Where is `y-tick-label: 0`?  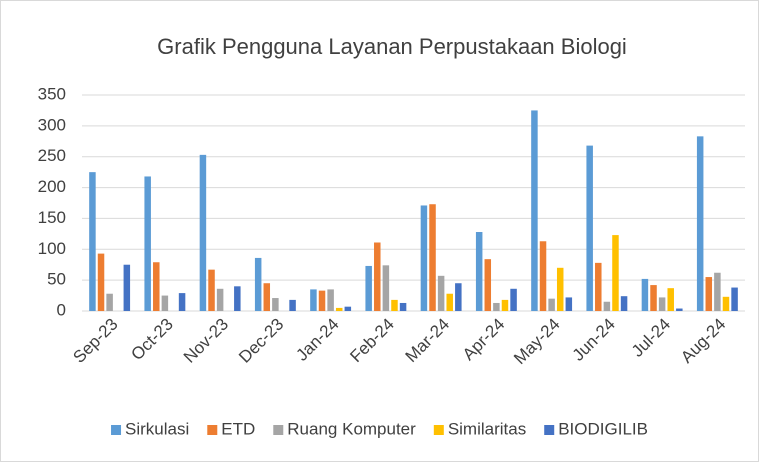 y-tick-label: 0 is located at coordinates (61, 309).